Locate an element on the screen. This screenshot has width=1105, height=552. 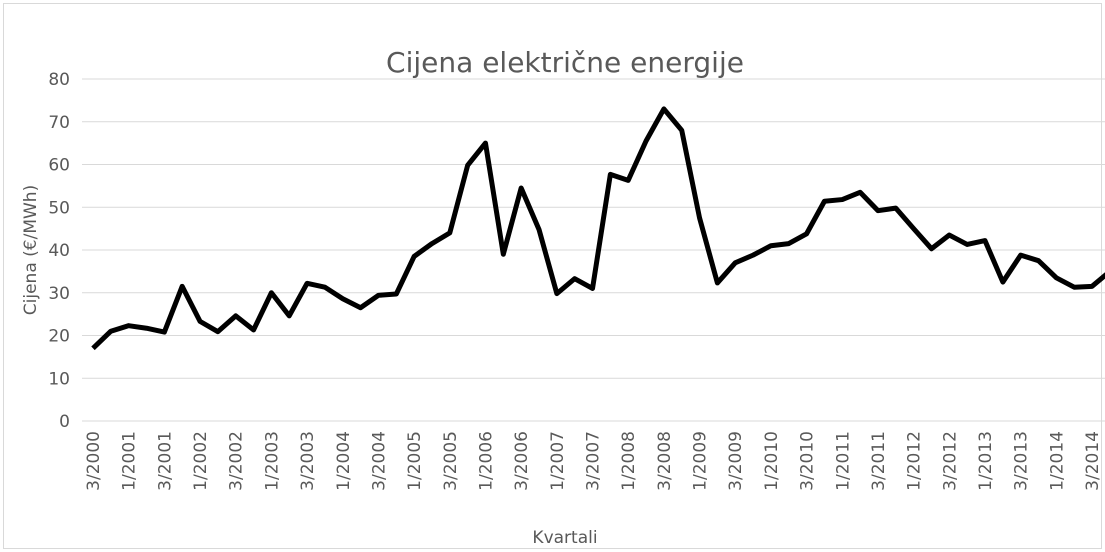
x-tick-label: 1/2011 is located at coordinates (843, 461).